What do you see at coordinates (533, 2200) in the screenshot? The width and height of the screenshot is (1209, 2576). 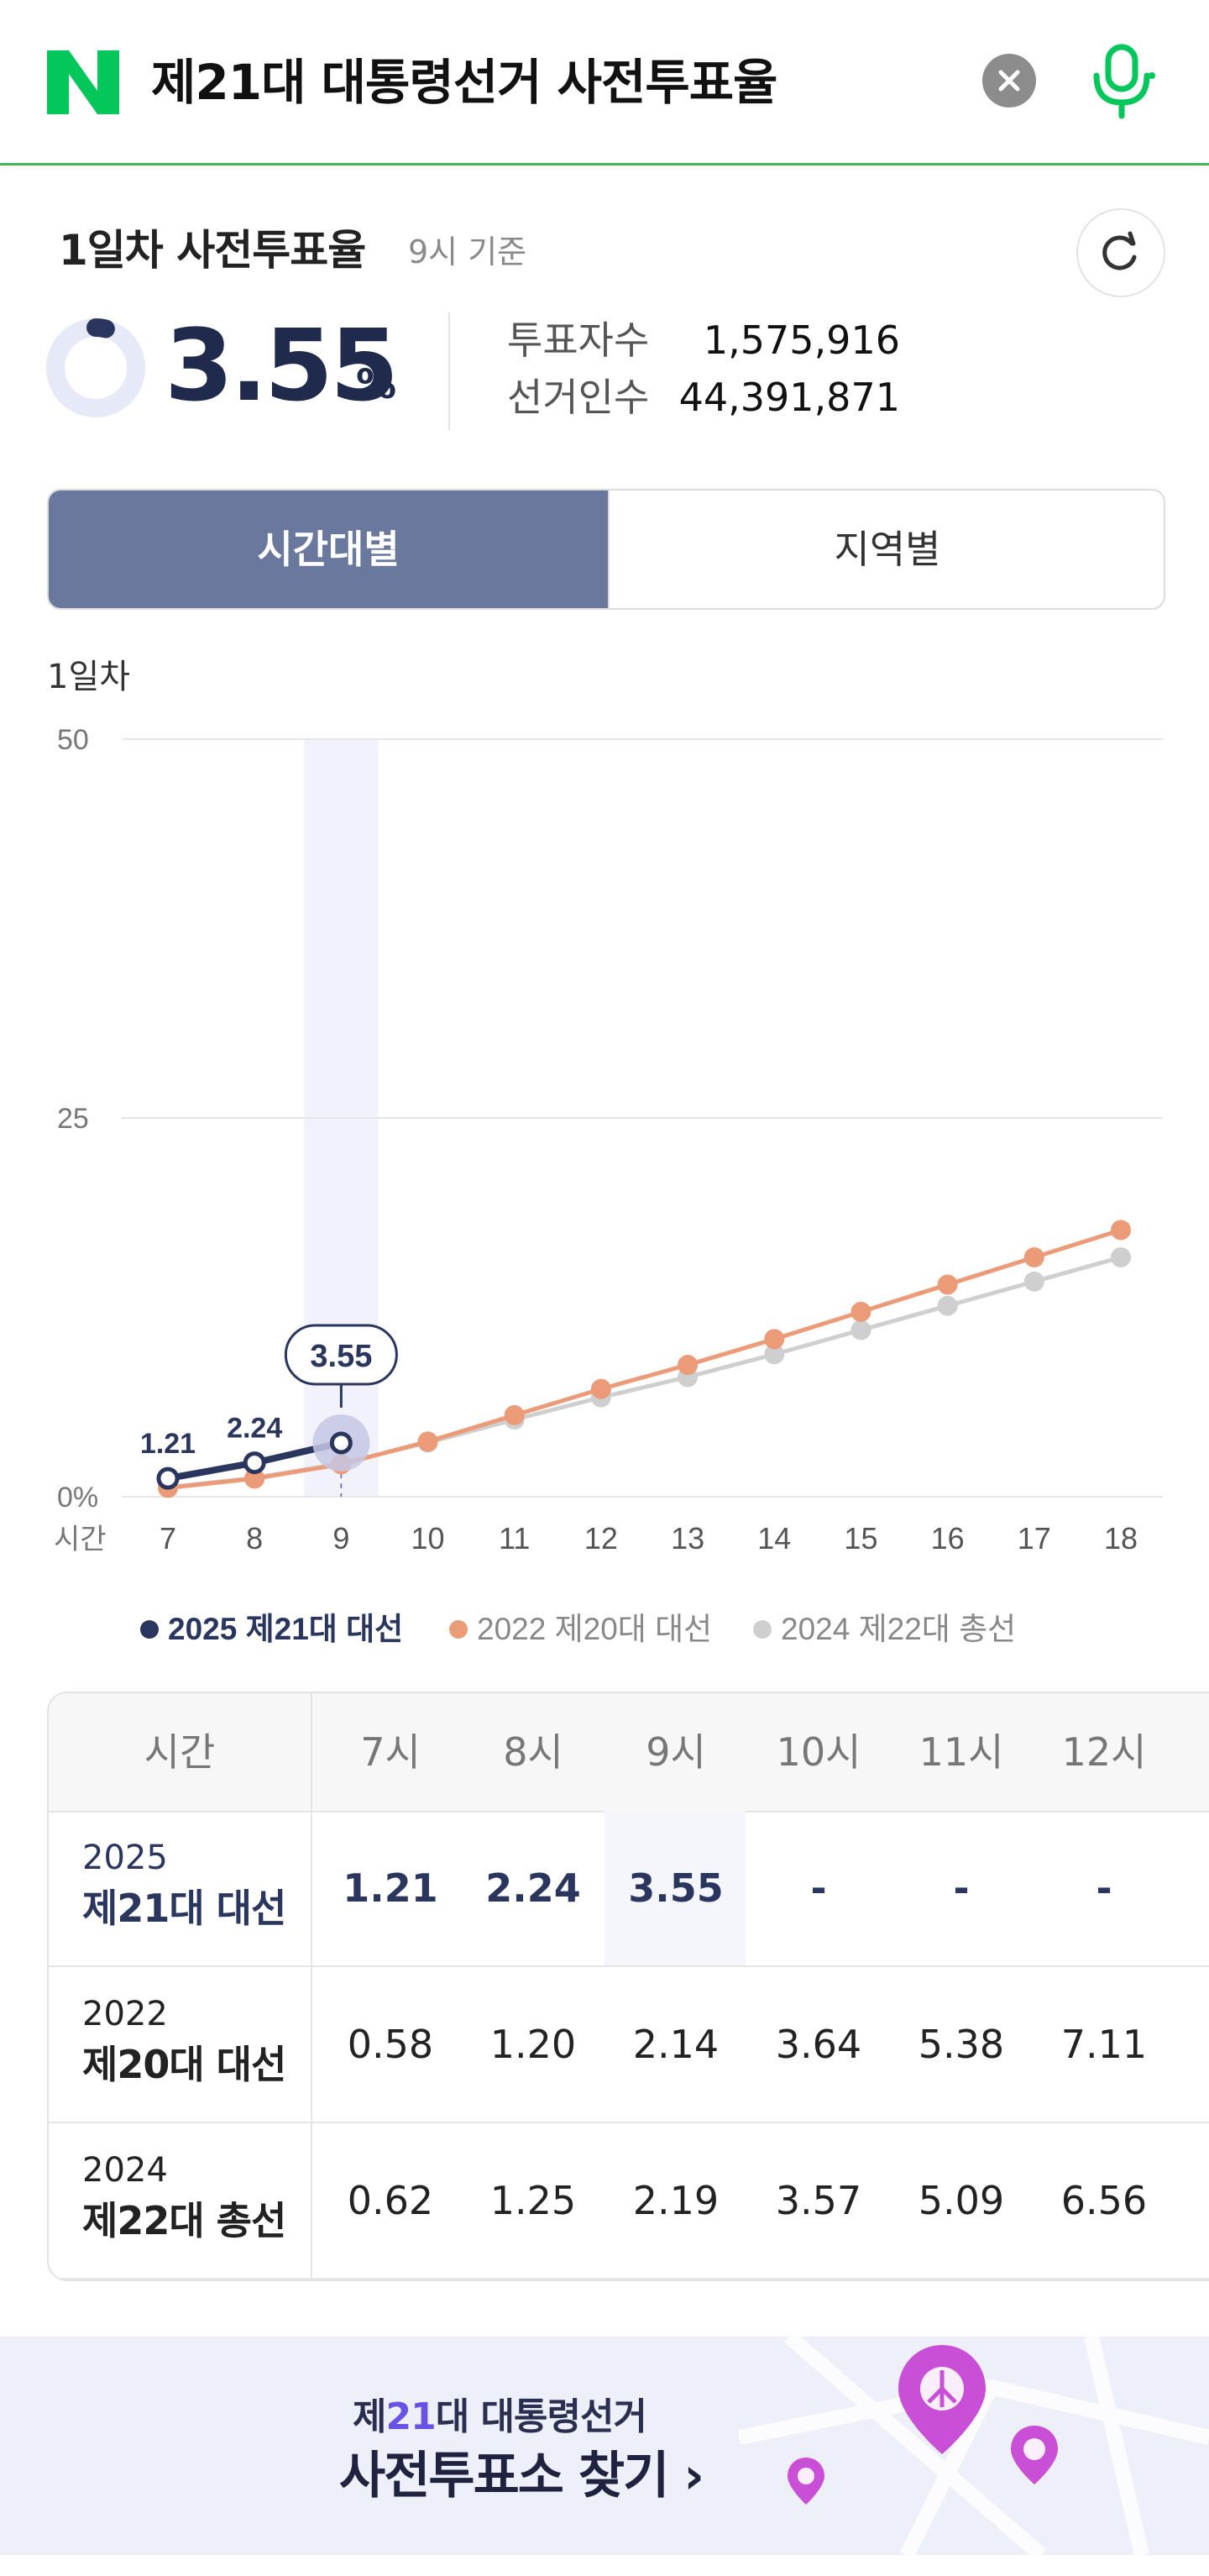 I see `table-cell: 1.25` at bounding box center [533, 2200].